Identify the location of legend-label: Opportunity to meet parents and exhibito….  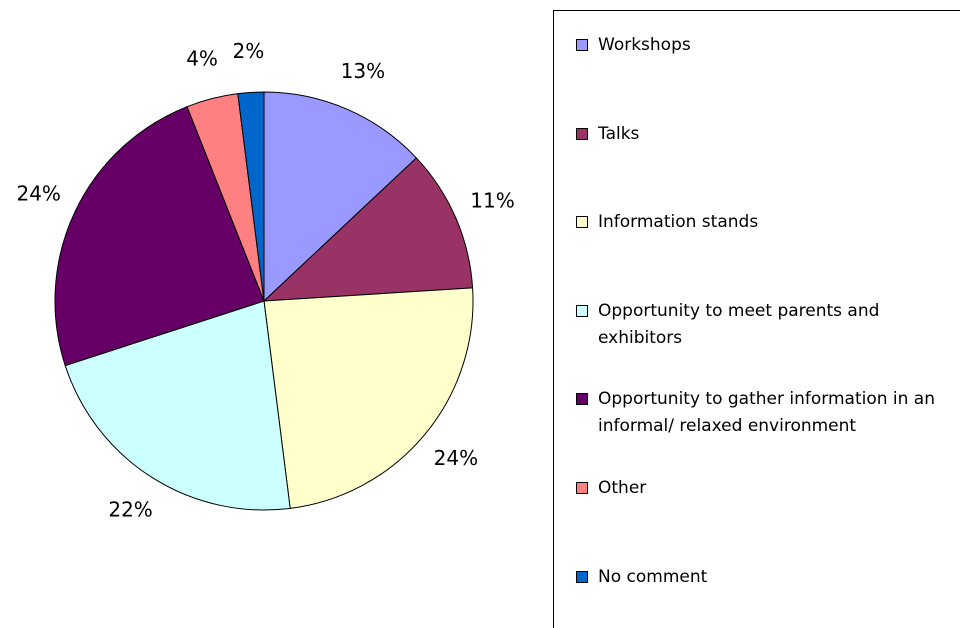
(739, 324).